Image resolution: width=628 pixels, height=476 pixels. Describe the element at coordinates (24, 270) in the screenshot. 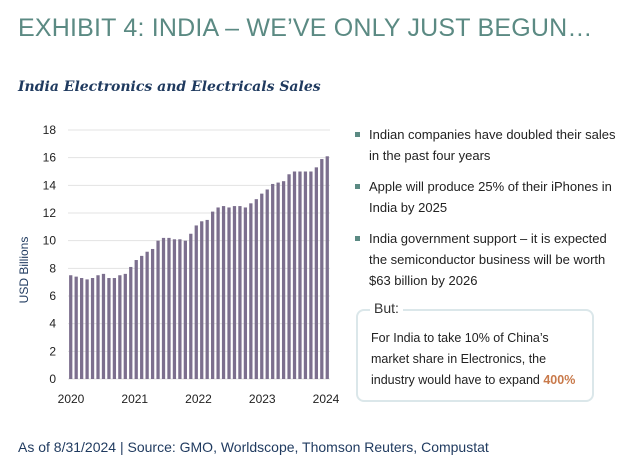

I see `y-axis-label: USD Billions` at that location.